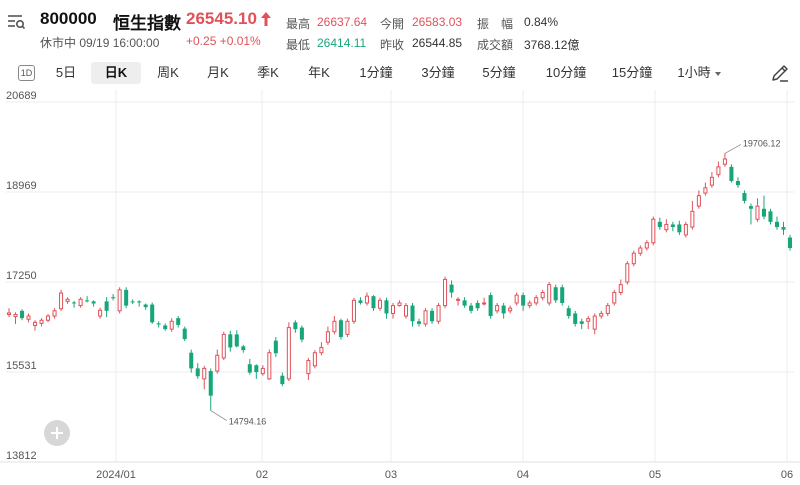 This screenshot has width=800, height=485. What do you see at coordinates (66, 72) in the screenshot?
I see `tab-5d: 5日` at bounding box center [66, 72].